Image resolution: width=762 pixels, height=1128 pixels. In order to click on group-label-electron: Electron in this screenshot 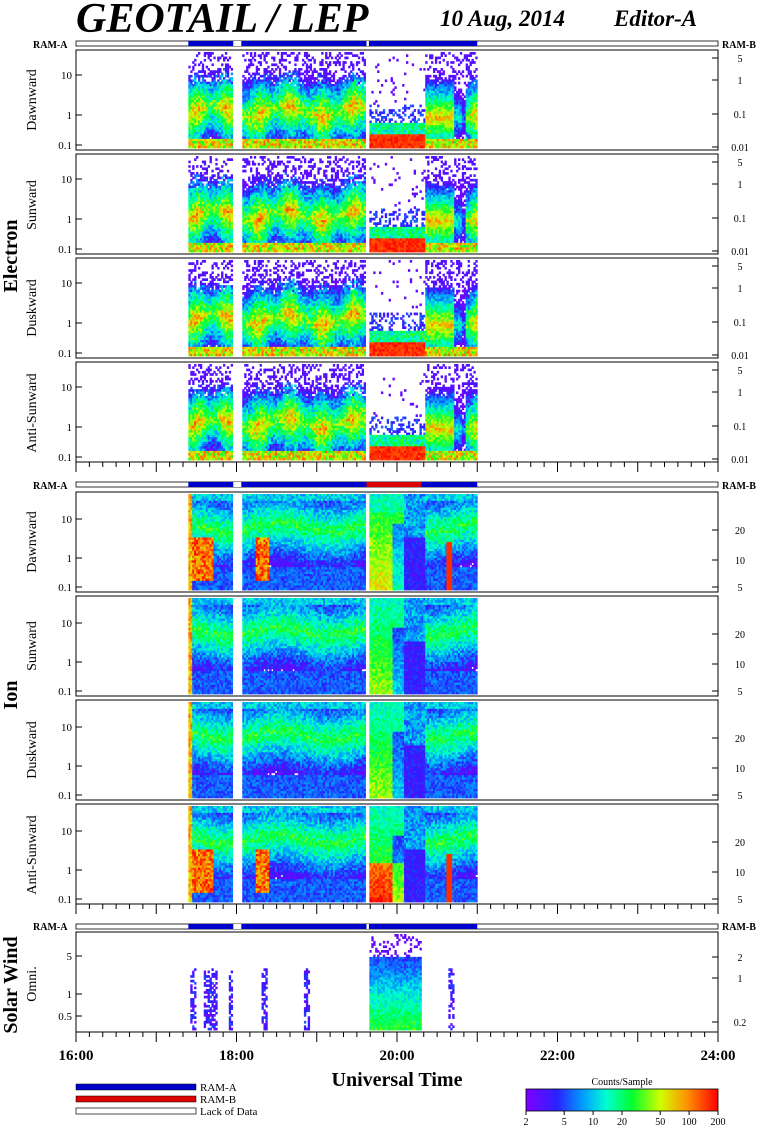, I will do `click(11, 256)`.